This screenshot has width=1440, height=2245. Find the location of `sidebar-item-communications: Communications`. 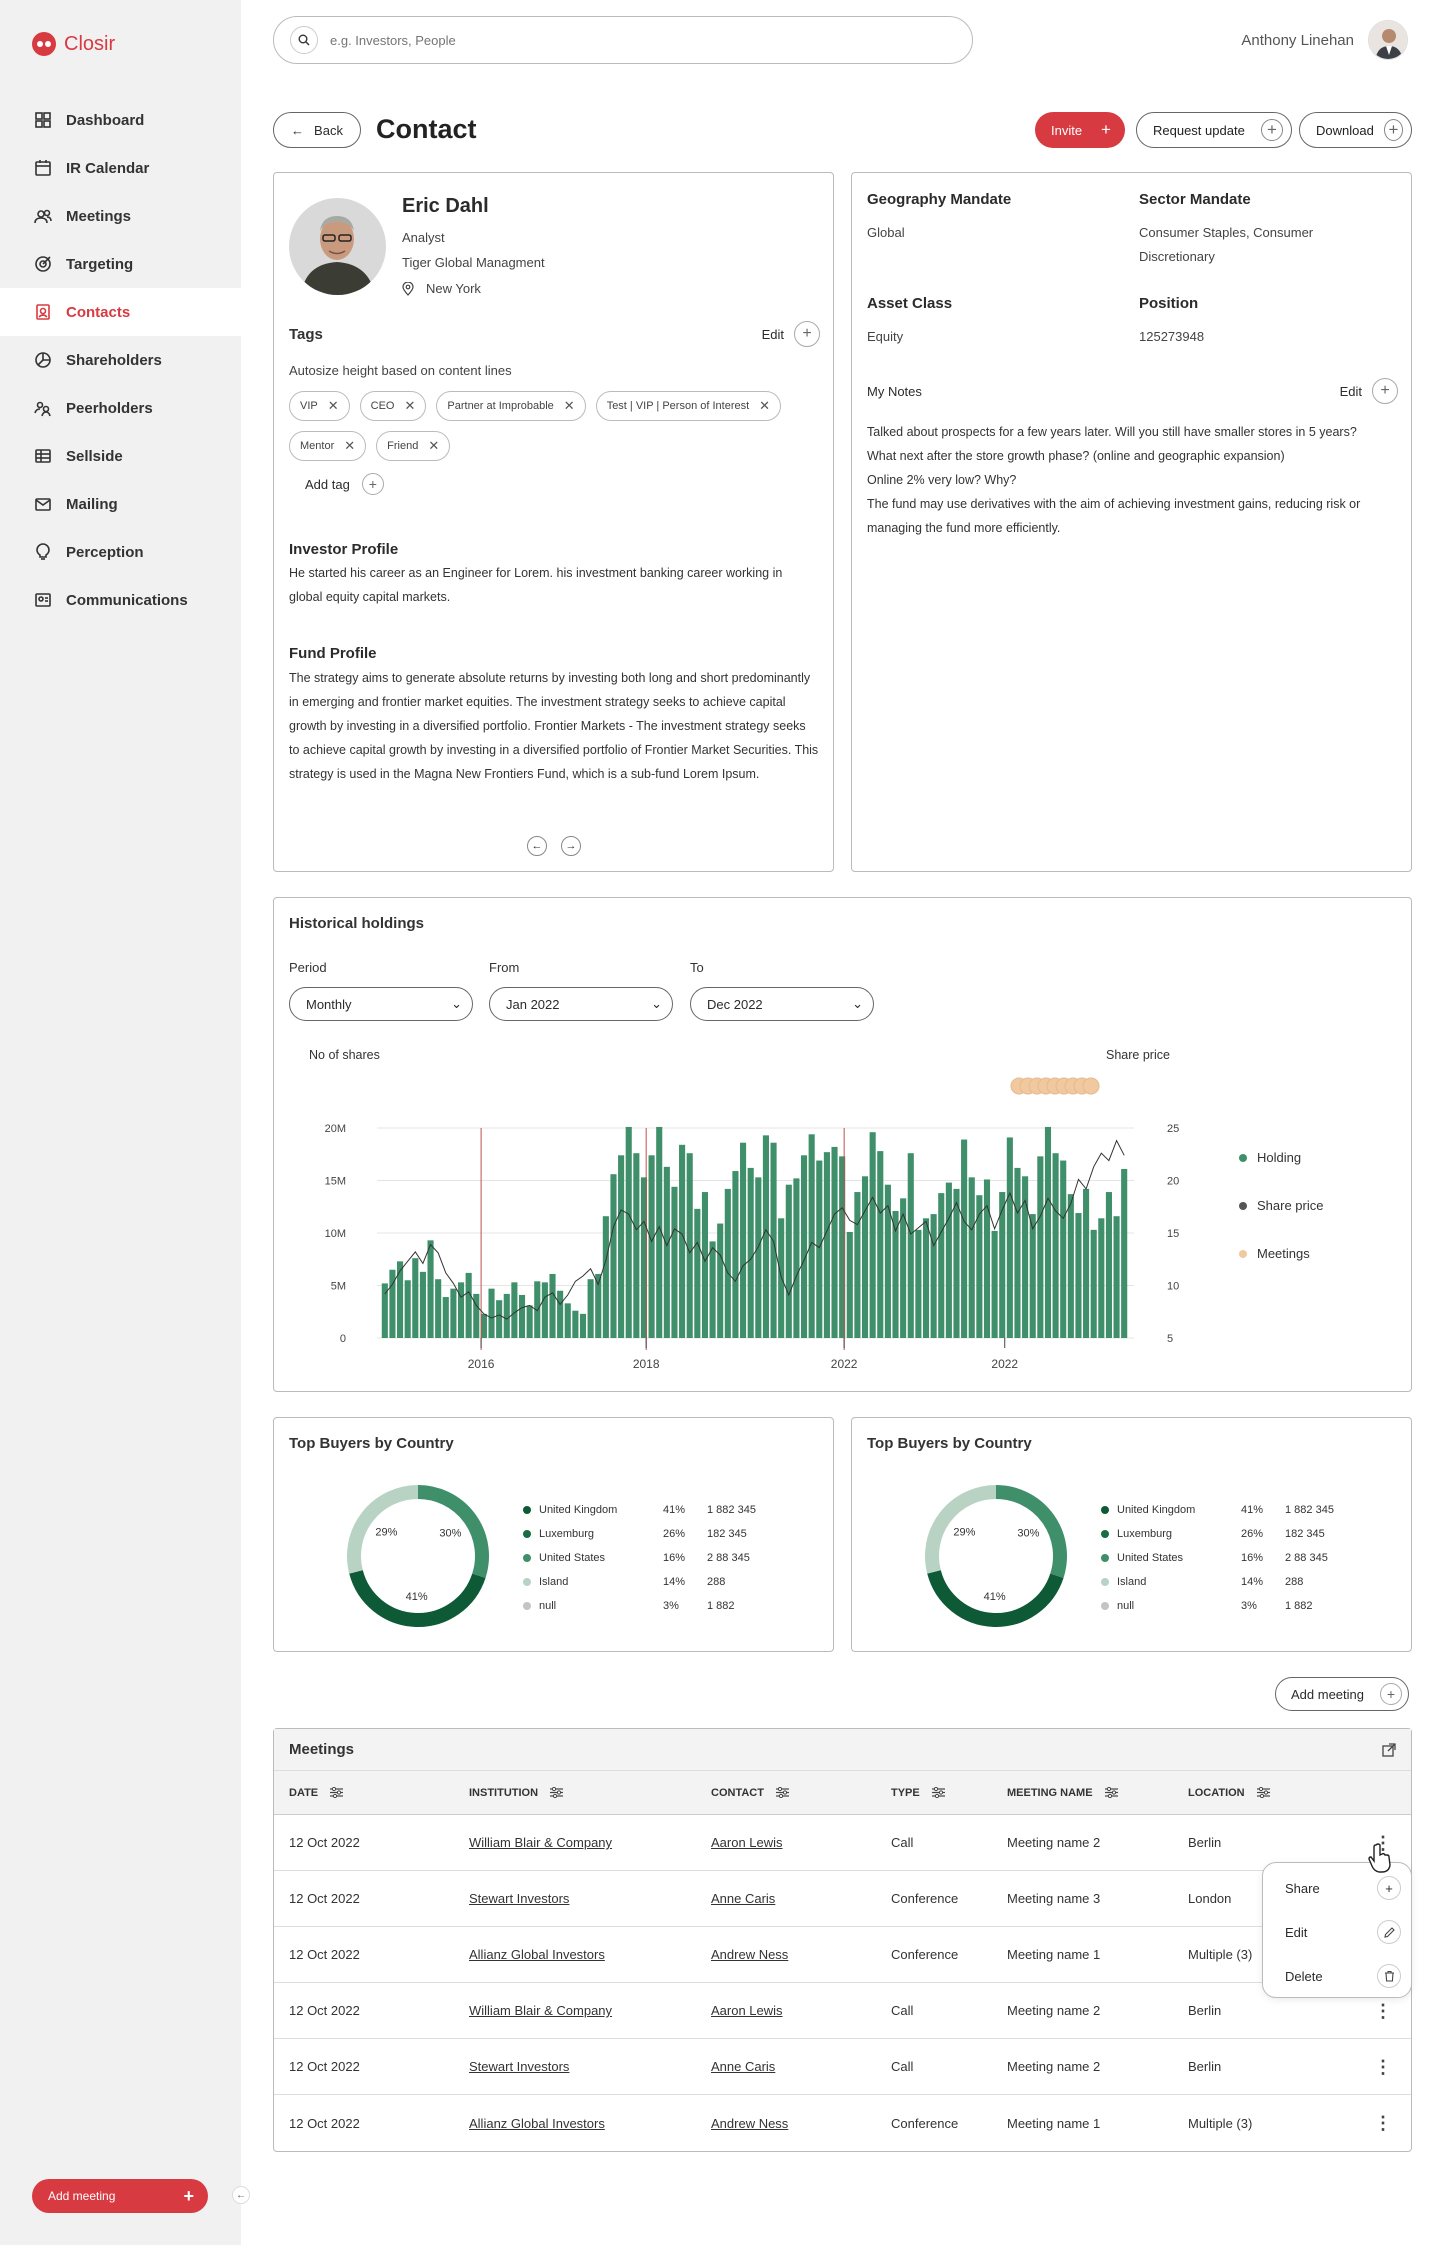

sidebar-item-communications: Communications is located at coordinates (120, 600).